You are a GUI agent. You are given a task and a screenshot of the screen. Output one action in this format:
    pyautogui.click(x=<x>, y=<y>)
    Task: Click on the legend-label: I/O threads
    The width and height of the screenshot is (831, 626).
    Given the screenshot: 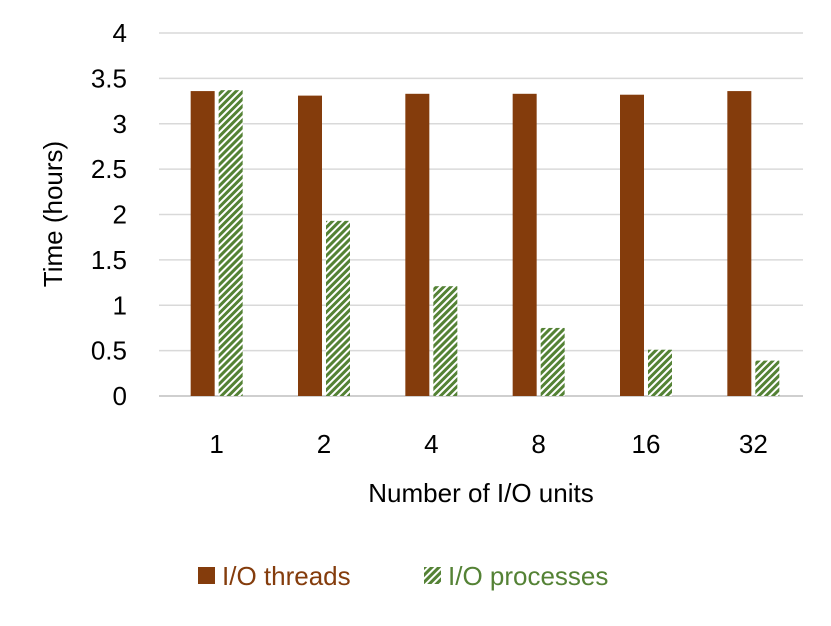 What is the action you would take?
    pyautogui.click(x=286, y=576)
    